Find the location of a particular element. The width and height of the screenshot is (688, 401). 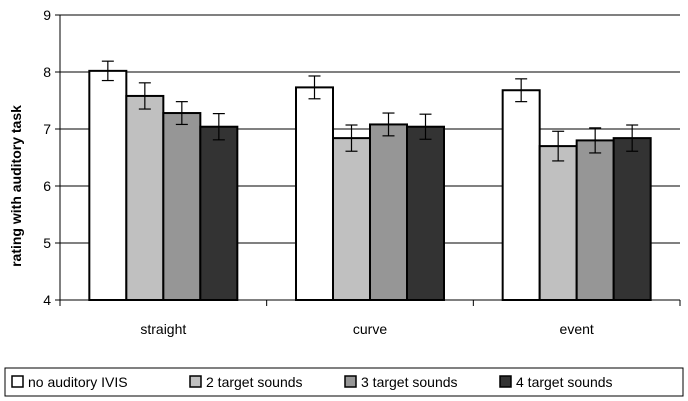

y-tick-label-7: 7 is located at coordinates (47, 129).